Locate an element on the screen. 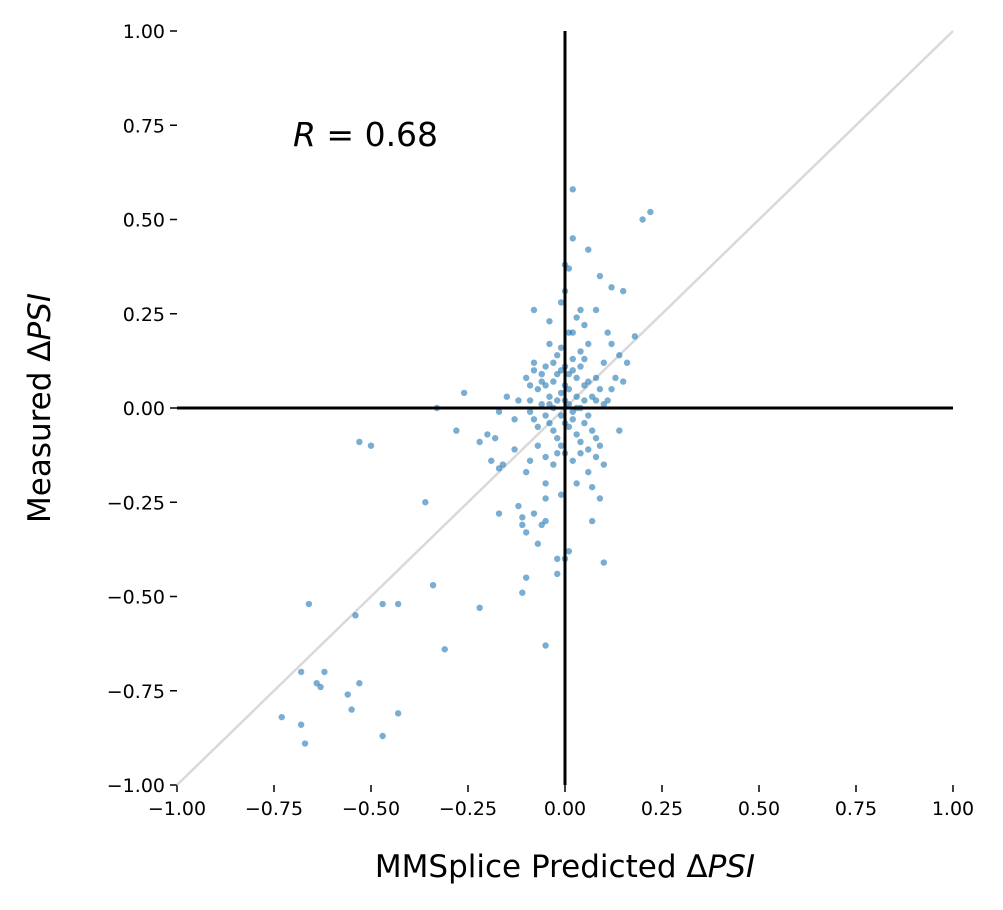 This screenshot has width=1003, height=910. annotation-variable: R is located at coordinates (304, 134).